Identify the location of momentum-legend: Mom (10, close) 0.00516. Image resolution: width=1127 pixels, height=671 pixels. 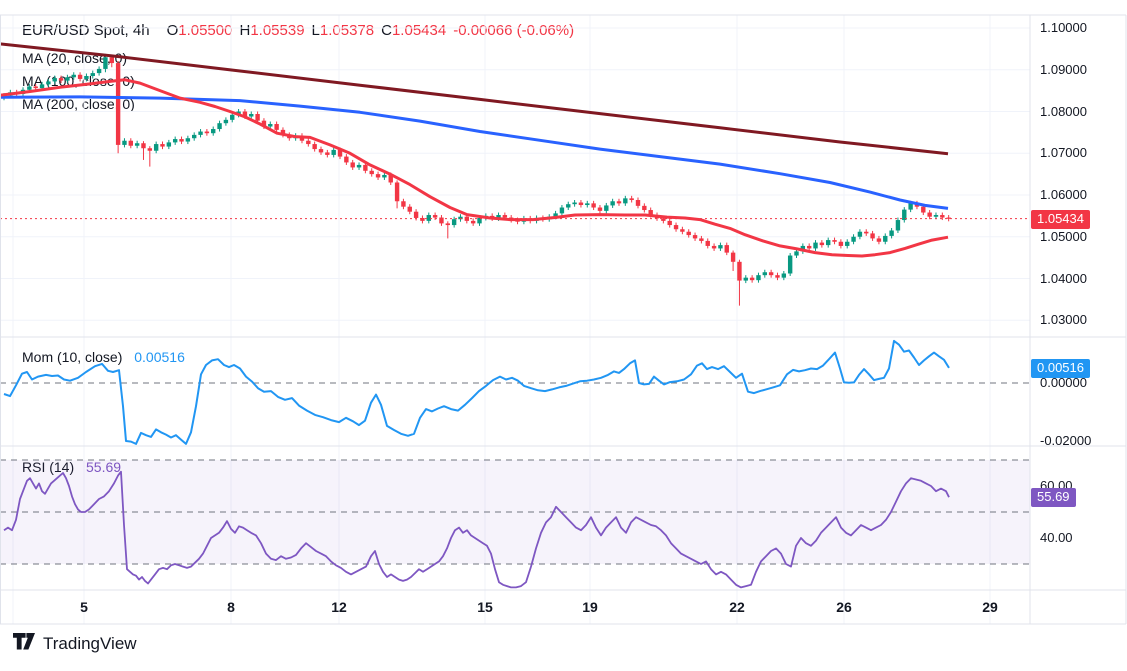
(103, 357).